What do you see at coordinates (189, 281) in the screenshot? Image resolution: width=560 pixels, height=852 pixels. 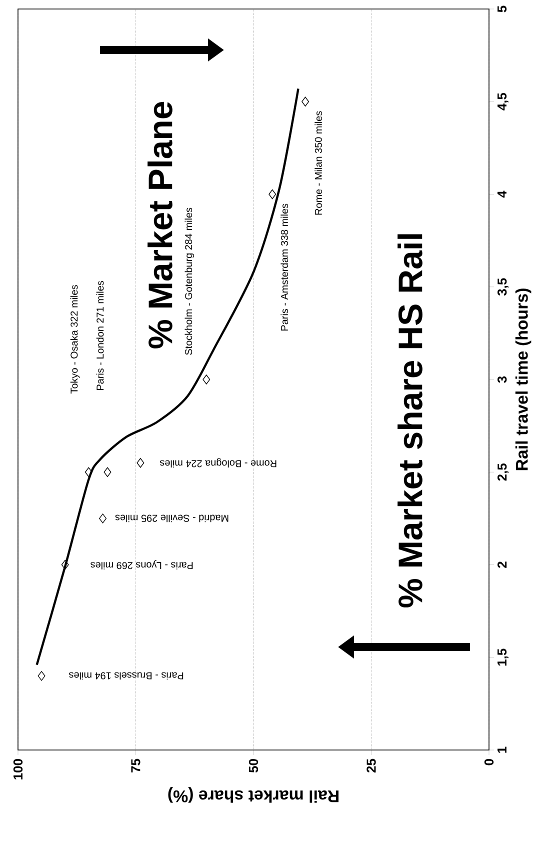 I see `annotation: Stockholm - Gotenburg 284 miles` at bounding box center [189, 281].